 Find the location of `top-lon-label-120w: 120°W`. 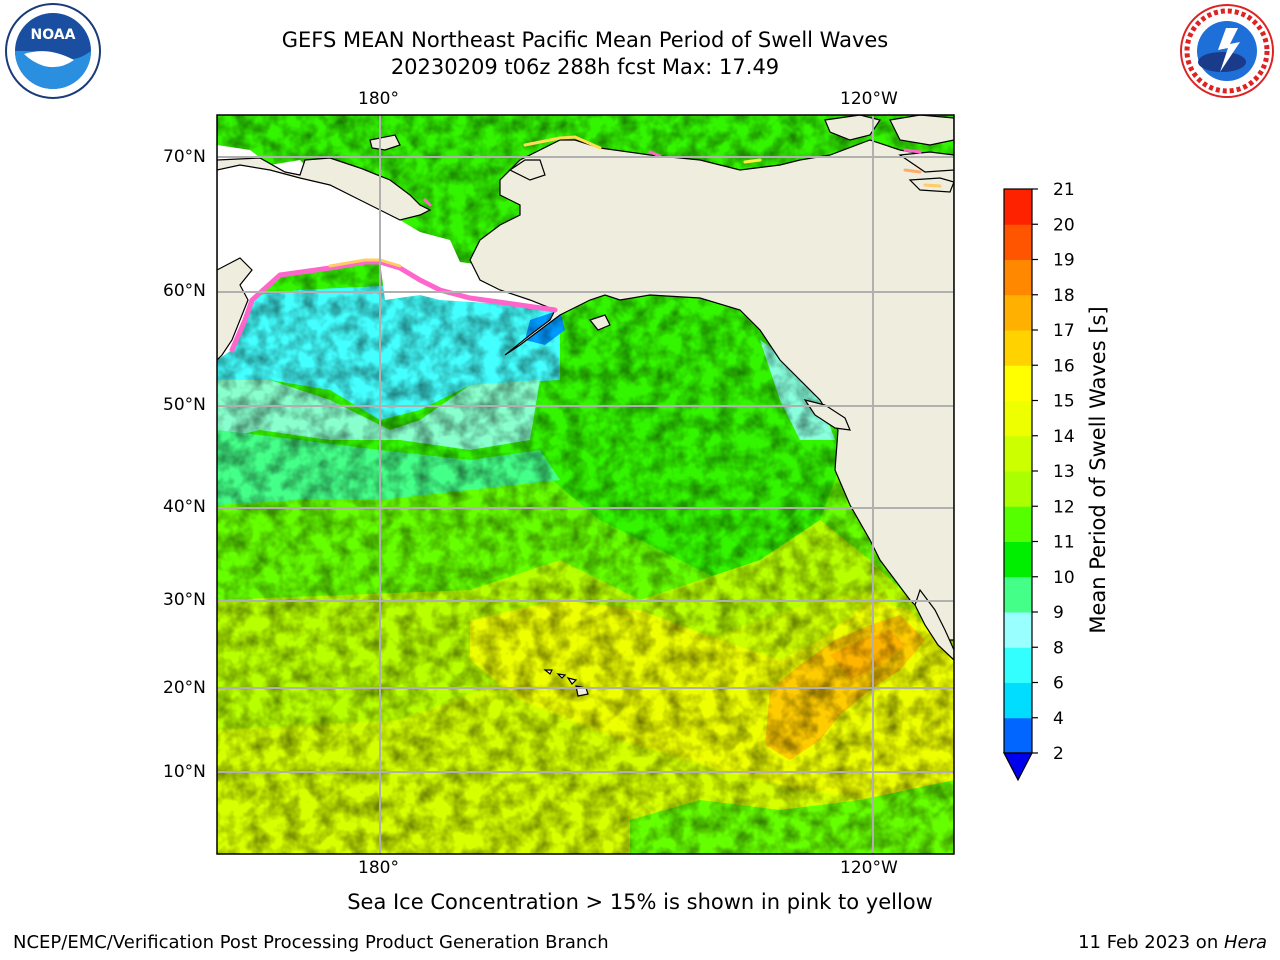

top-lon-label-120w: 120°W is located at coordinates (869, 99).